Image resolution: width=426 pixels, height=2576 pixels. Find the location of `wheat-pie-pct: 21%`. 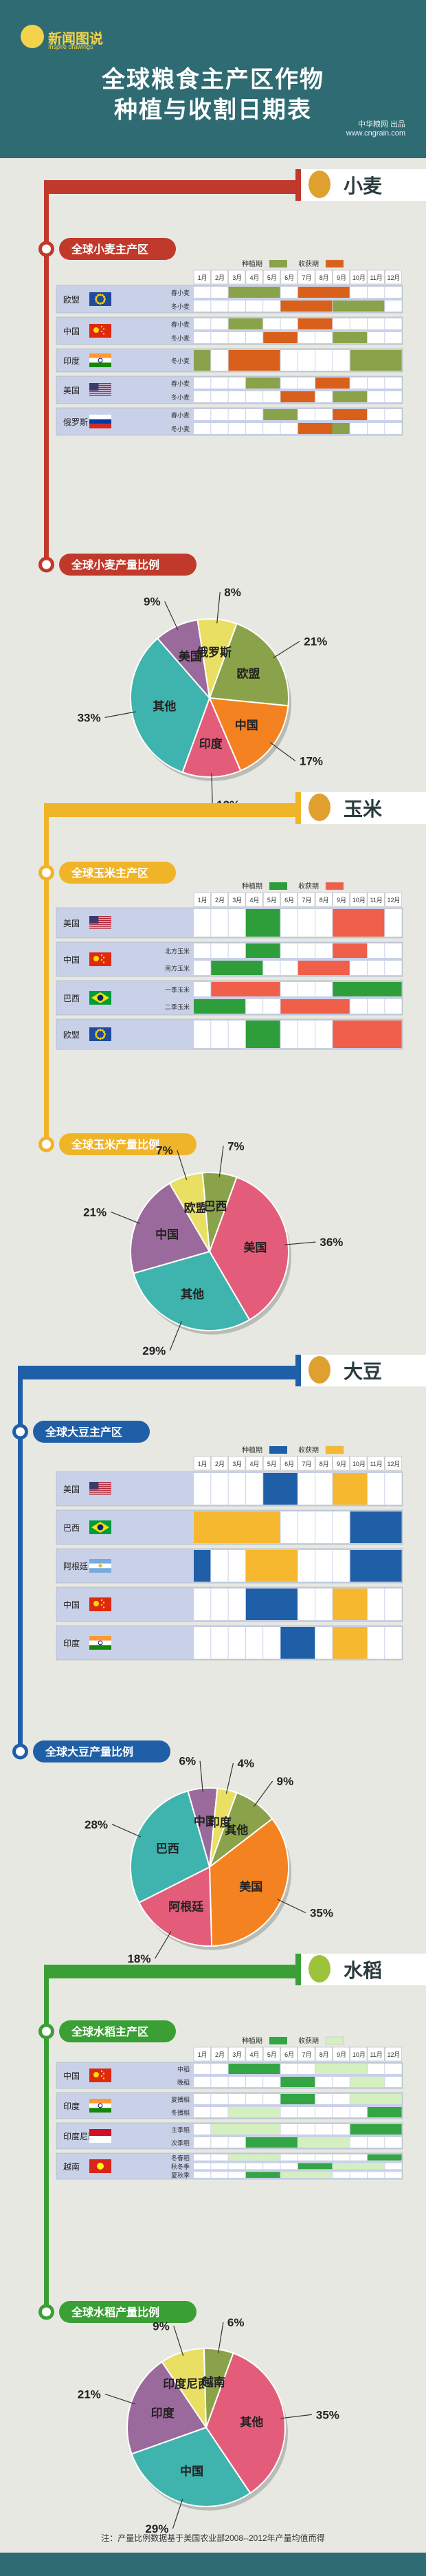

wheat-pie-pct: 21% is located at coordinates (315, 641).